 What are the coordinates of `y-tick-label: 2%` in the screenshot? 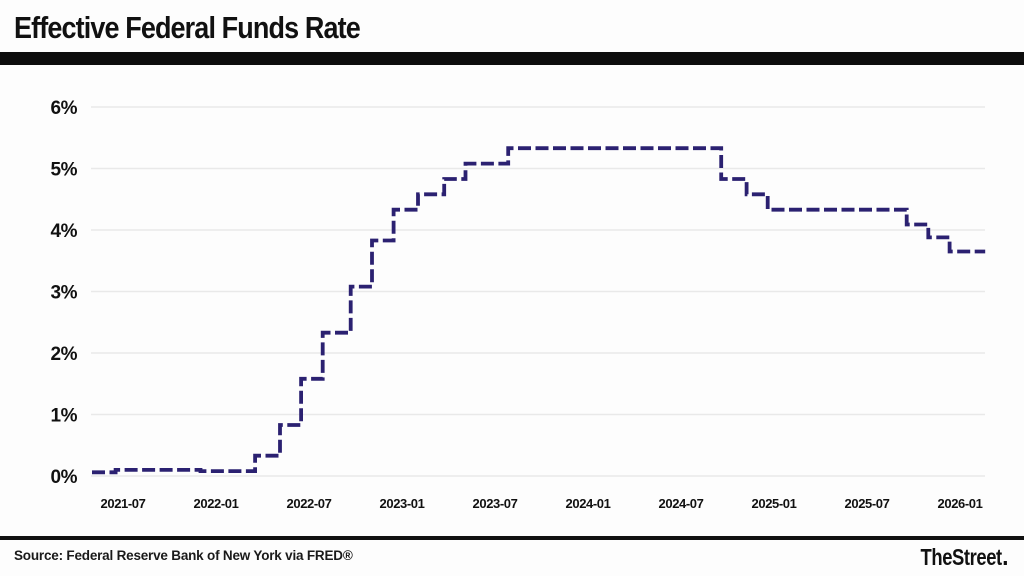 It's located at (64, 354).